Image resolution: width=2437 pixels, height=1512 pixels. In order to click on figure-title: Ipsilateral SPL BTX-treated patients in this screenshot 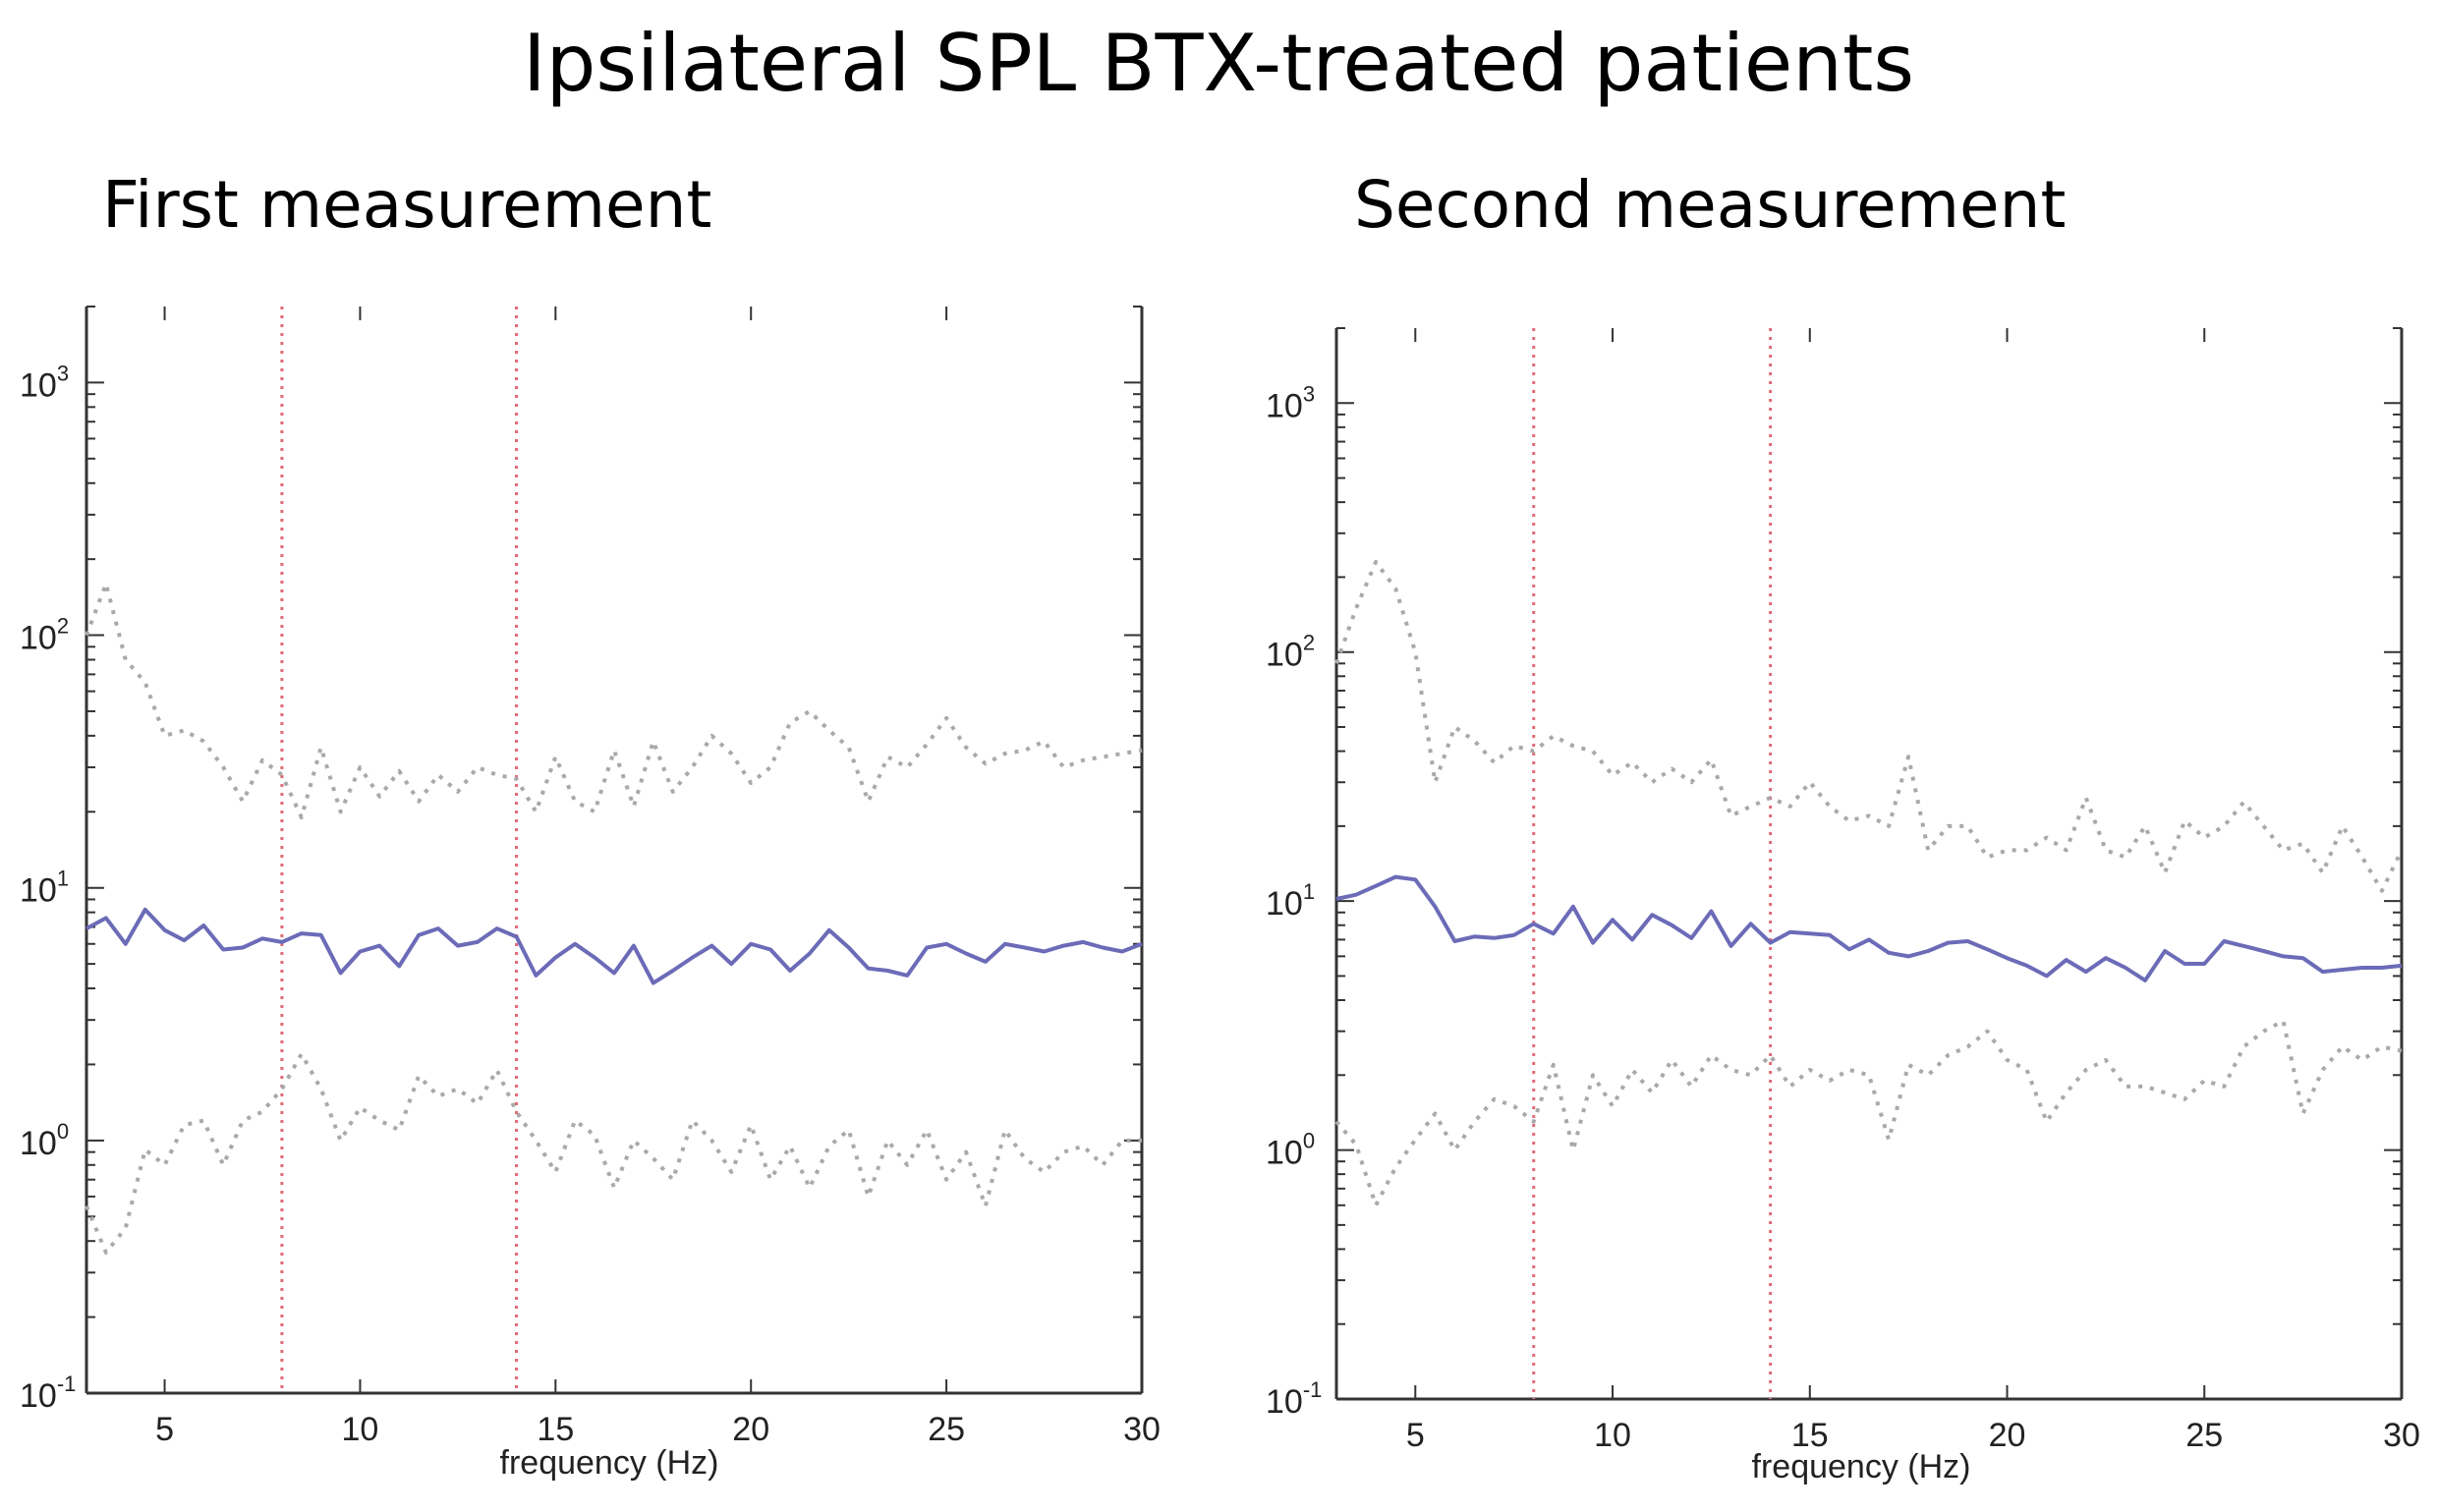, I will do `click(1218, 63)`.